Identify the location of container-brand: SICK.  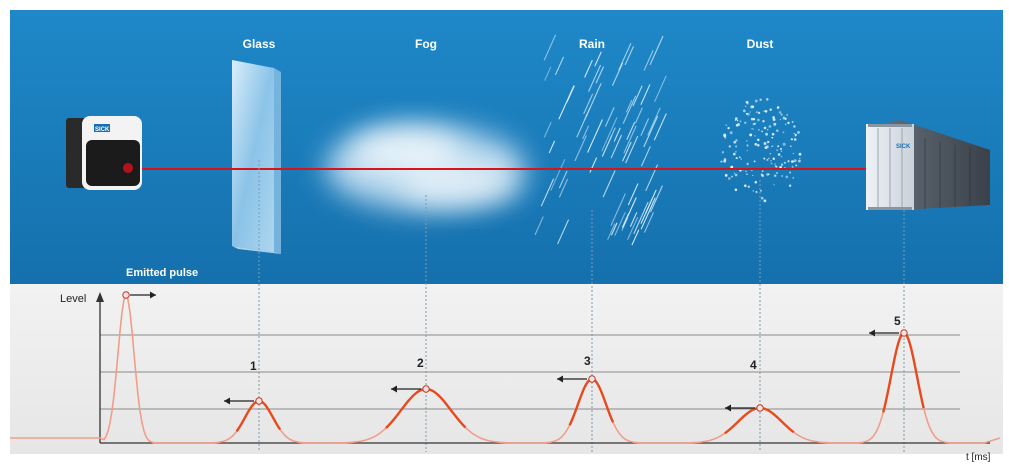
(903, 147).